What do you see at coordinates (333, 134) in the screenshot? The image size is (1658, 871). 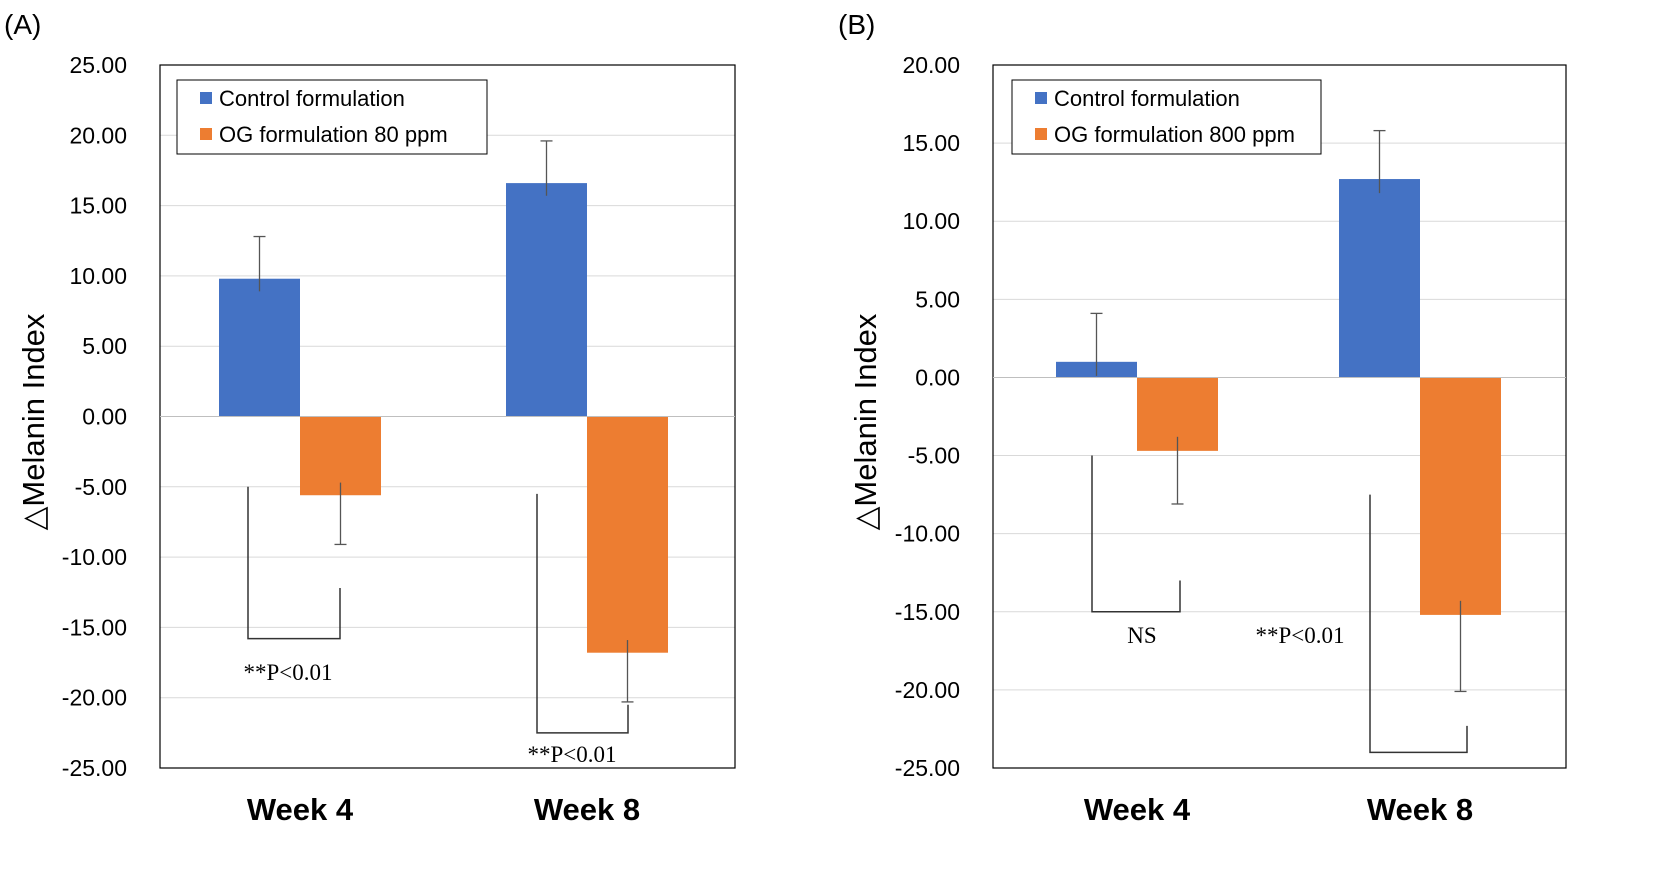 I see `legend-label: OG formulation 80 ppm` at bounding box center [333, 134].